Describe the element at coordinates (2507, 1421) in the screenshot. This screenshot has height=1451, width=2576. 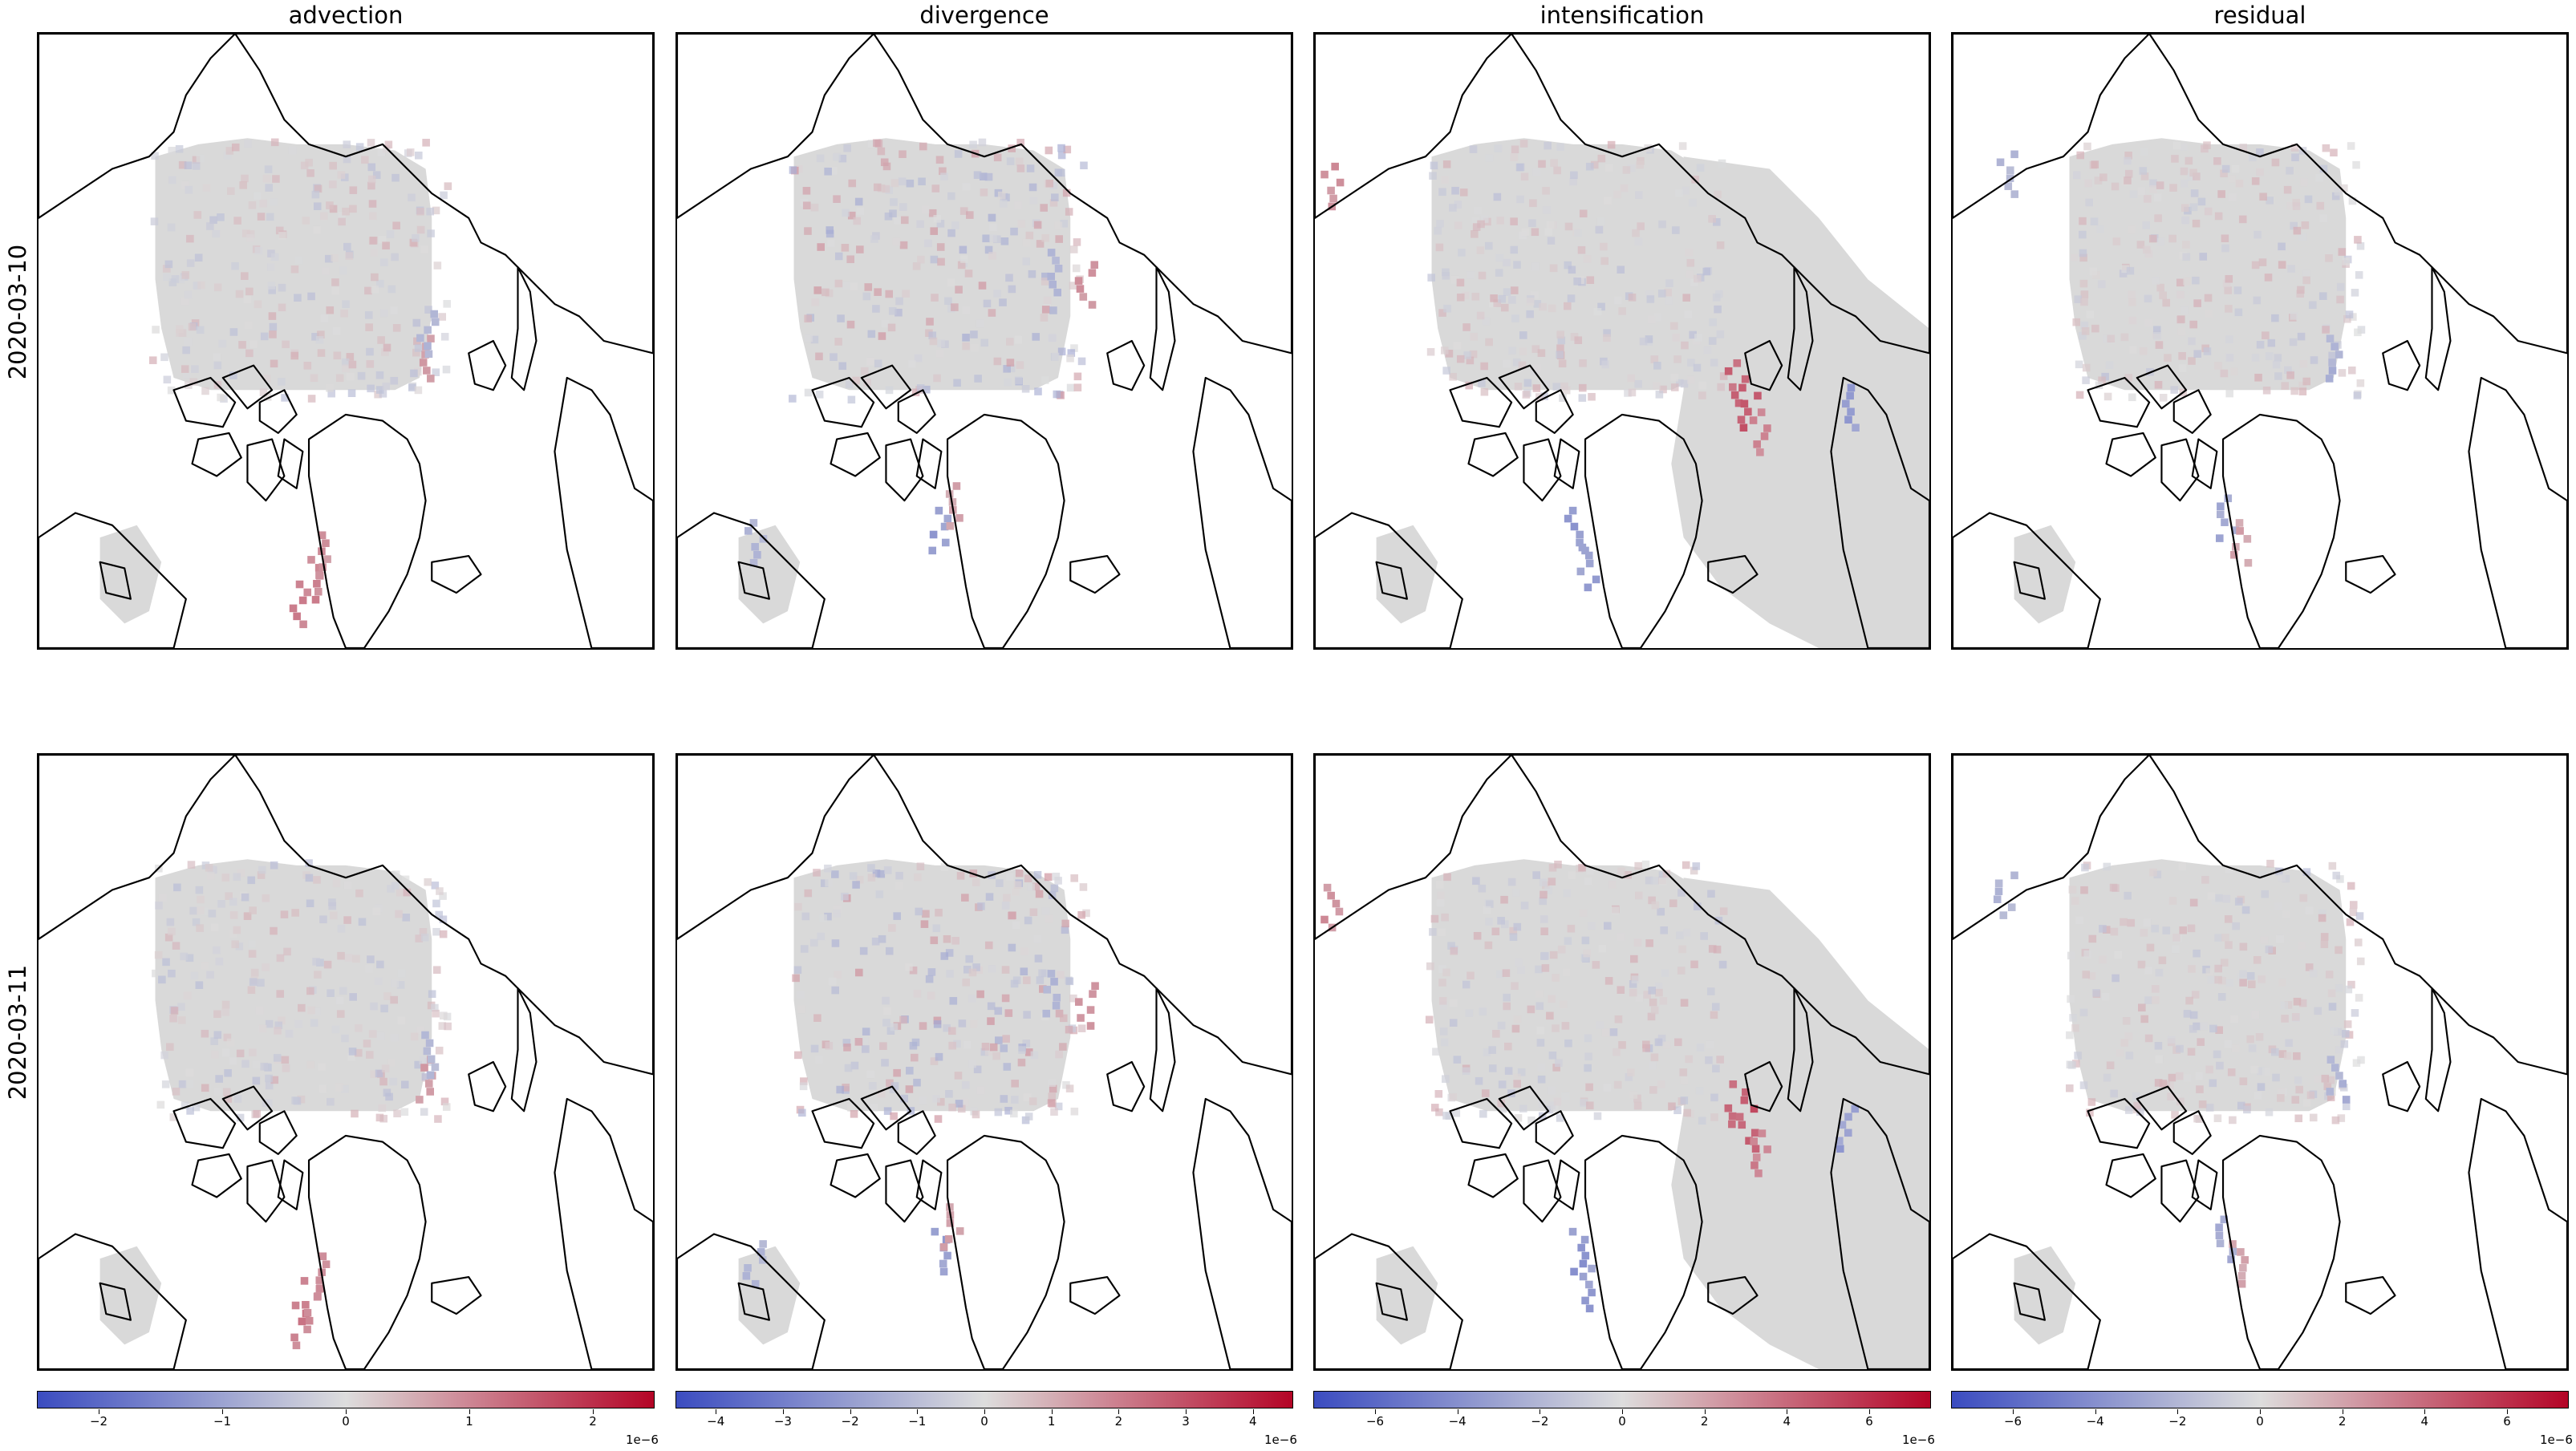
I see `colorbar-tick-label: 6` at that location.